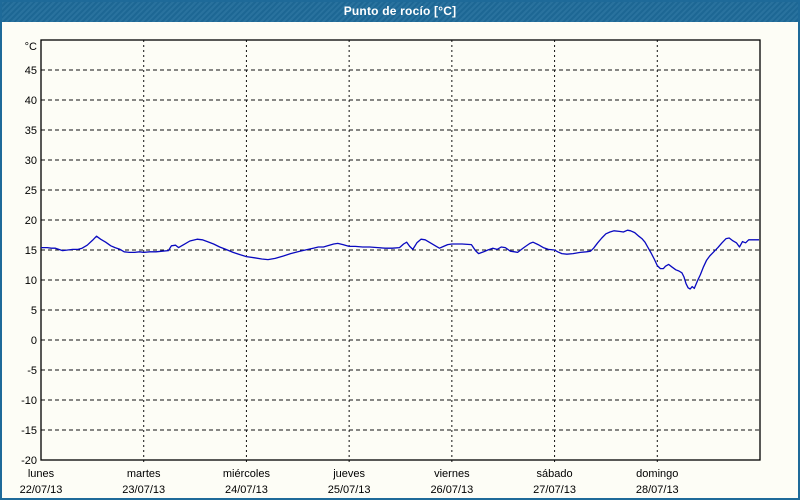 The image size is (800, 500). What do you see at coordinates (31, 191) in the screenshot?
I see `y-tick-label: 25` at bounding box center [31, 191].